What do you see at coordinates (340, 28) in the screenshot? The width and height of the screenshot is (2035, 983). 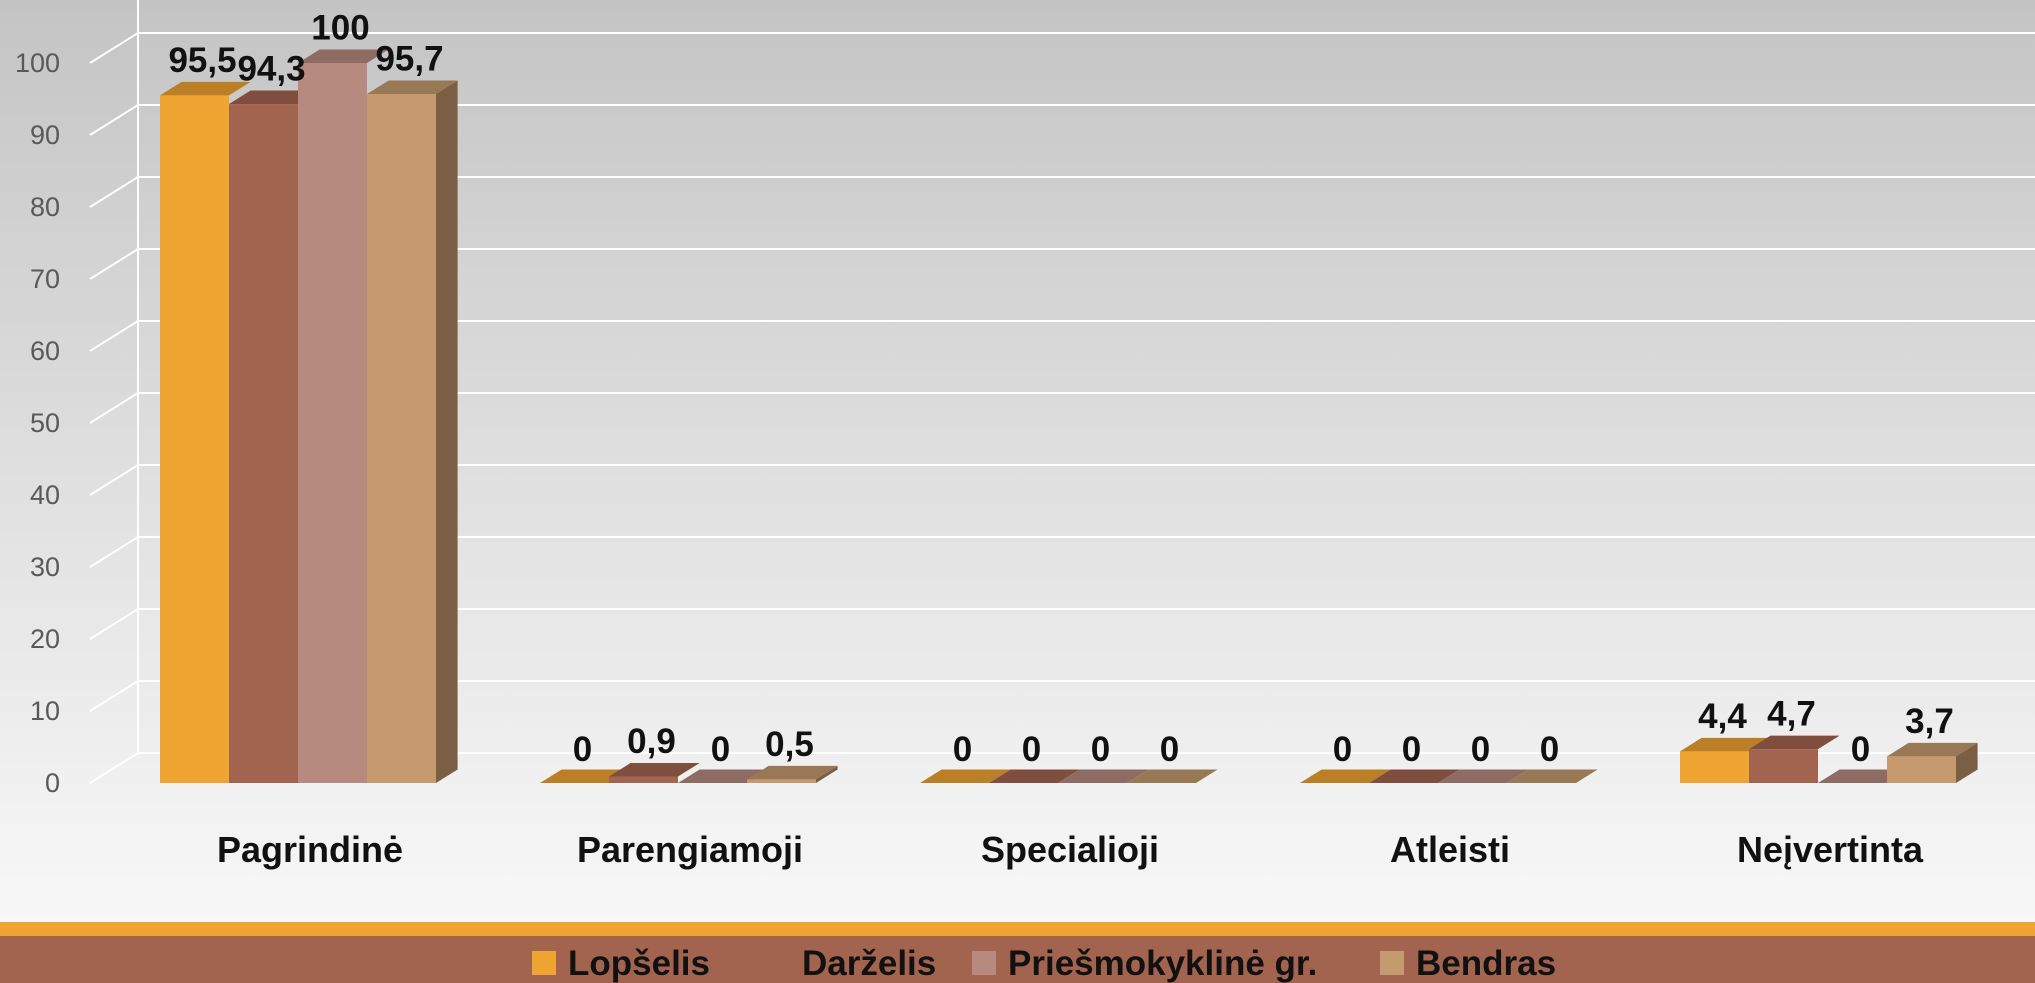 I see `data-label: 100` at bounding box center [340, 28].